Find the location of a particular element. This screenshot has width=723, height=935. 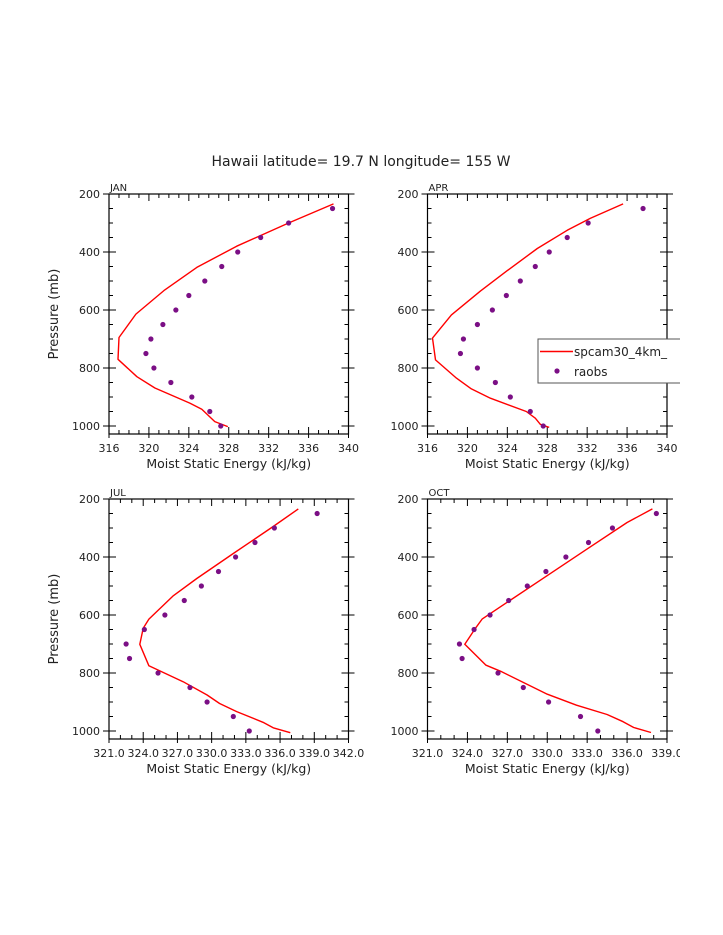

legend-box is located at coordinates (608, 361).